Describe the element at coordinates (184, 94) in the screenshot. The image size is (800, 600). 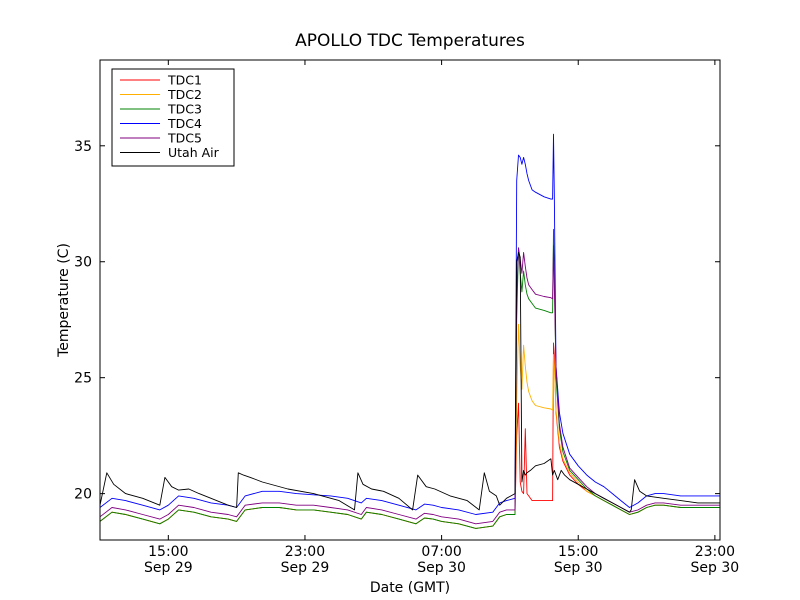
I see `legend-label: TDC2` at that location.